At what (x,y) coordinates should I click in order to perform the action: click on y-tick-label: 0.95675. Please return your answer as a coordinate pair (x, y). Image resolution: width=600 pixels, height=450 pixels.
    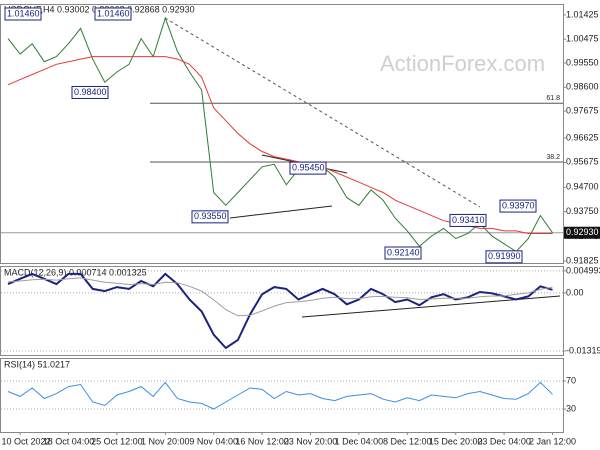
    Looking at the image, I should click on (582, 162).